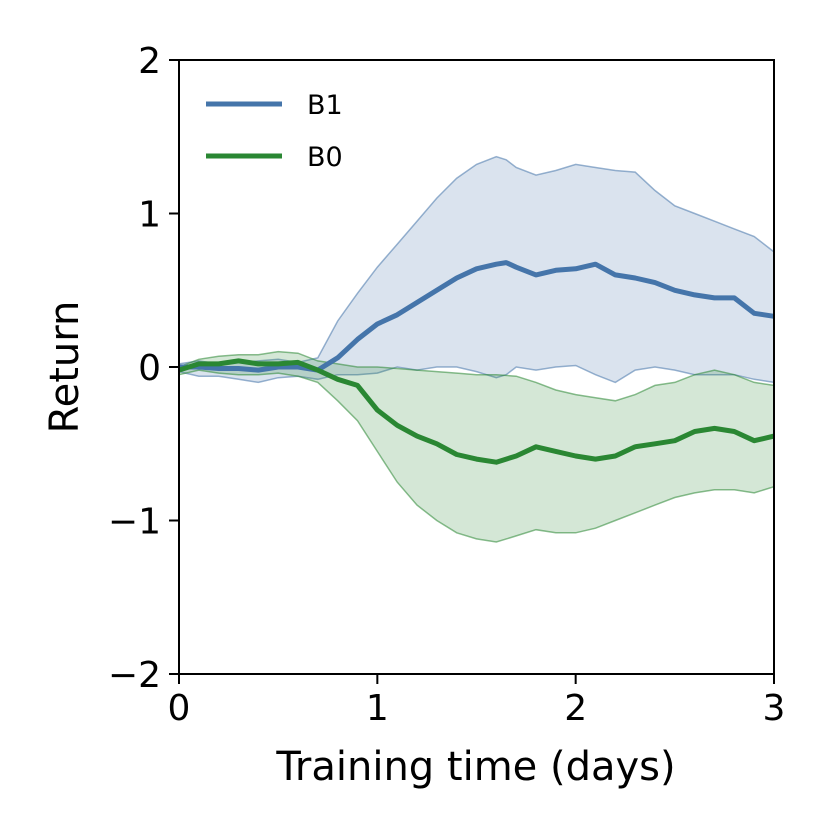 The width and height of the screenshot is (831, 831). Describe the element at coordinates (149, 215) in the screenshot. I see `y-tick-label: 1` at that location.